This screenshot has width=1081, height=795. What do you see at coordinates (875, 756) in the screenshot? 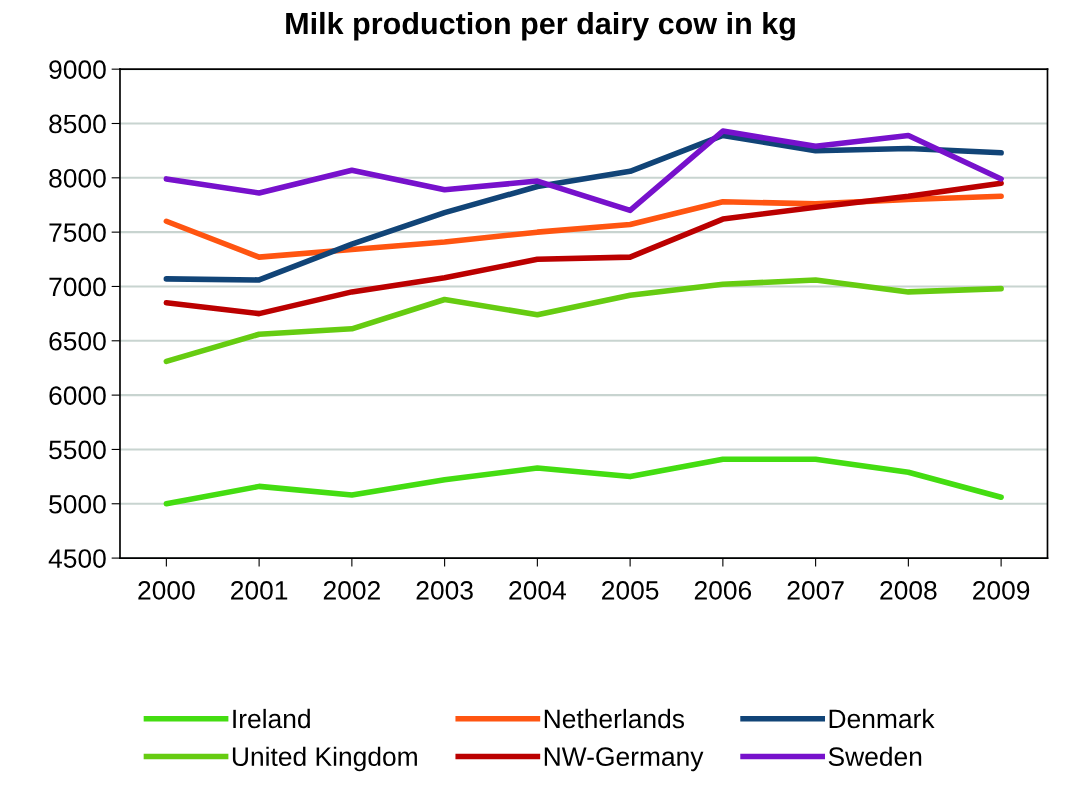
I see `legend-label: Sweden` at bounding box center [875, 756].